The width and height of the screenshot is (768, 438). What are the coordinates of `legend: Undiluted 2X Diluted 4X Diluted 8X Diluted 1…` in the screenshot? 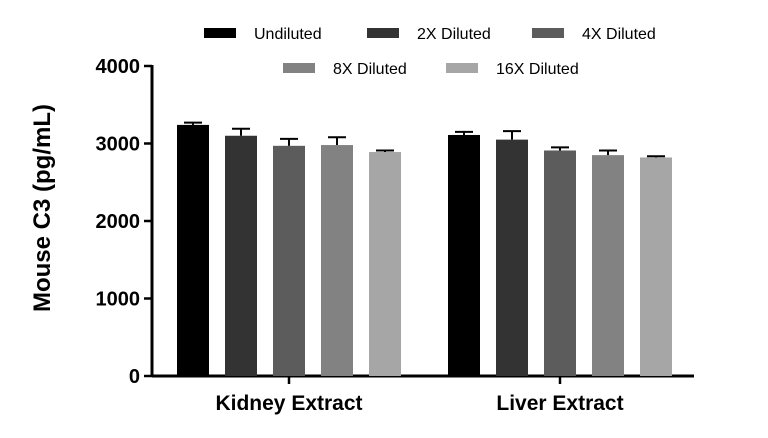 It's located at (430, 52).